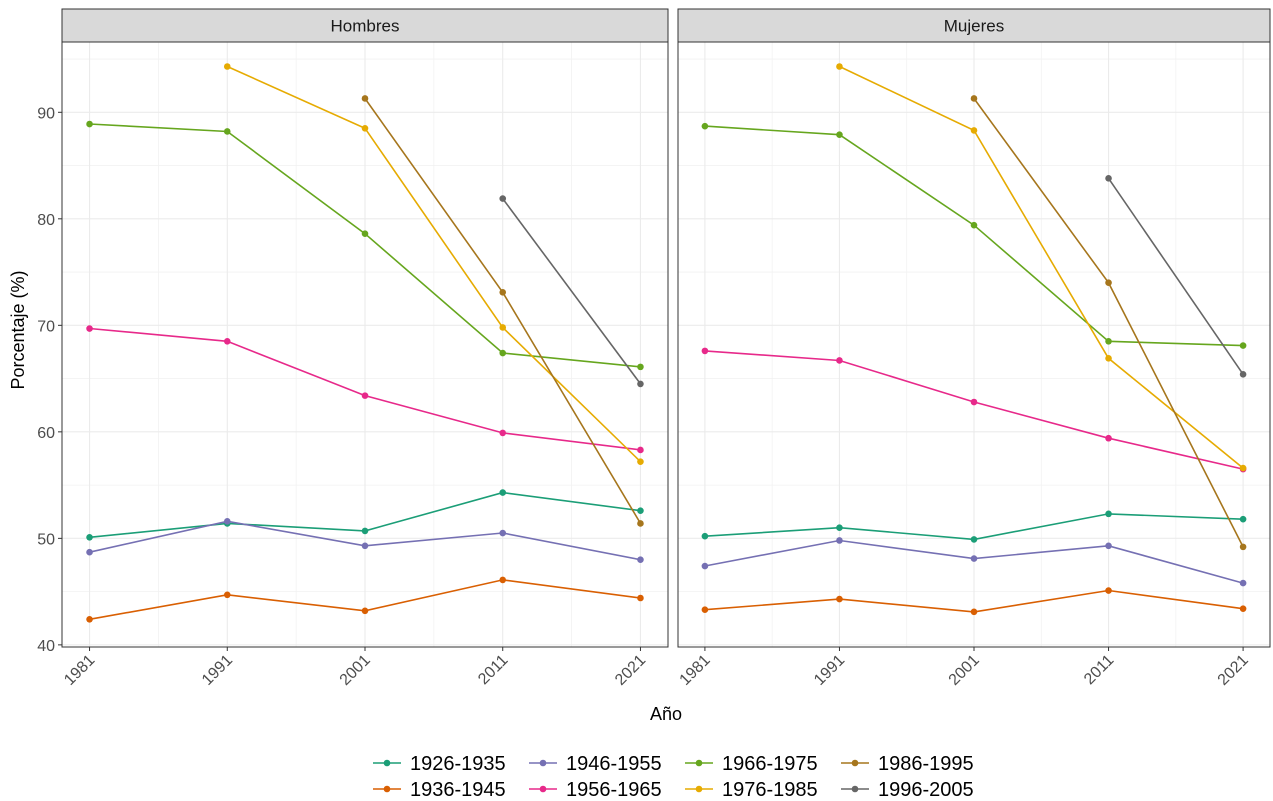 This screenshot has height=801, width=1273. Describe the element at coordinates (458, 790) in the screenshot. I see `legend-label: 1936-1945` at that location.